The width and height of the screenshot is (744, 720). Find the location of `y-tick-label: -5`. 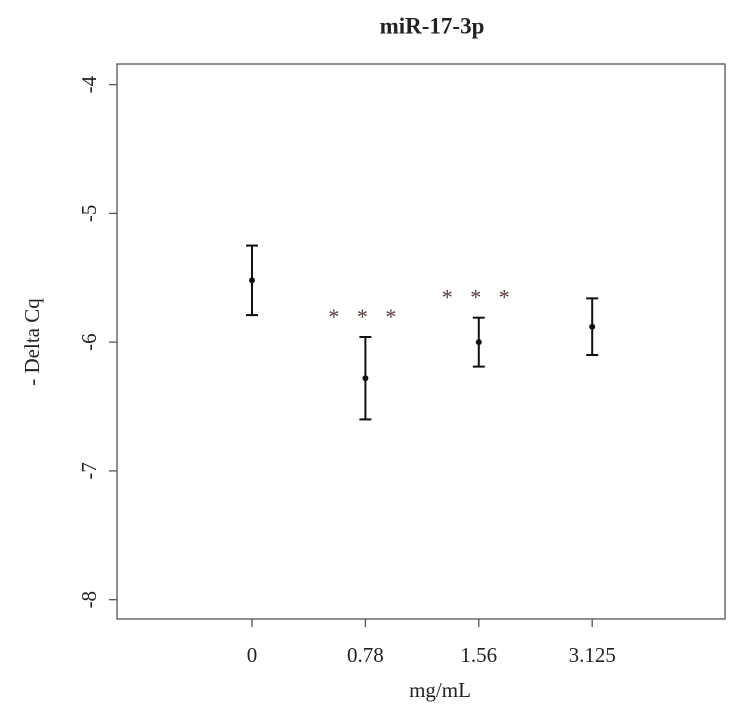

y-tick-label: -5 is located at coordinates (89, 214).